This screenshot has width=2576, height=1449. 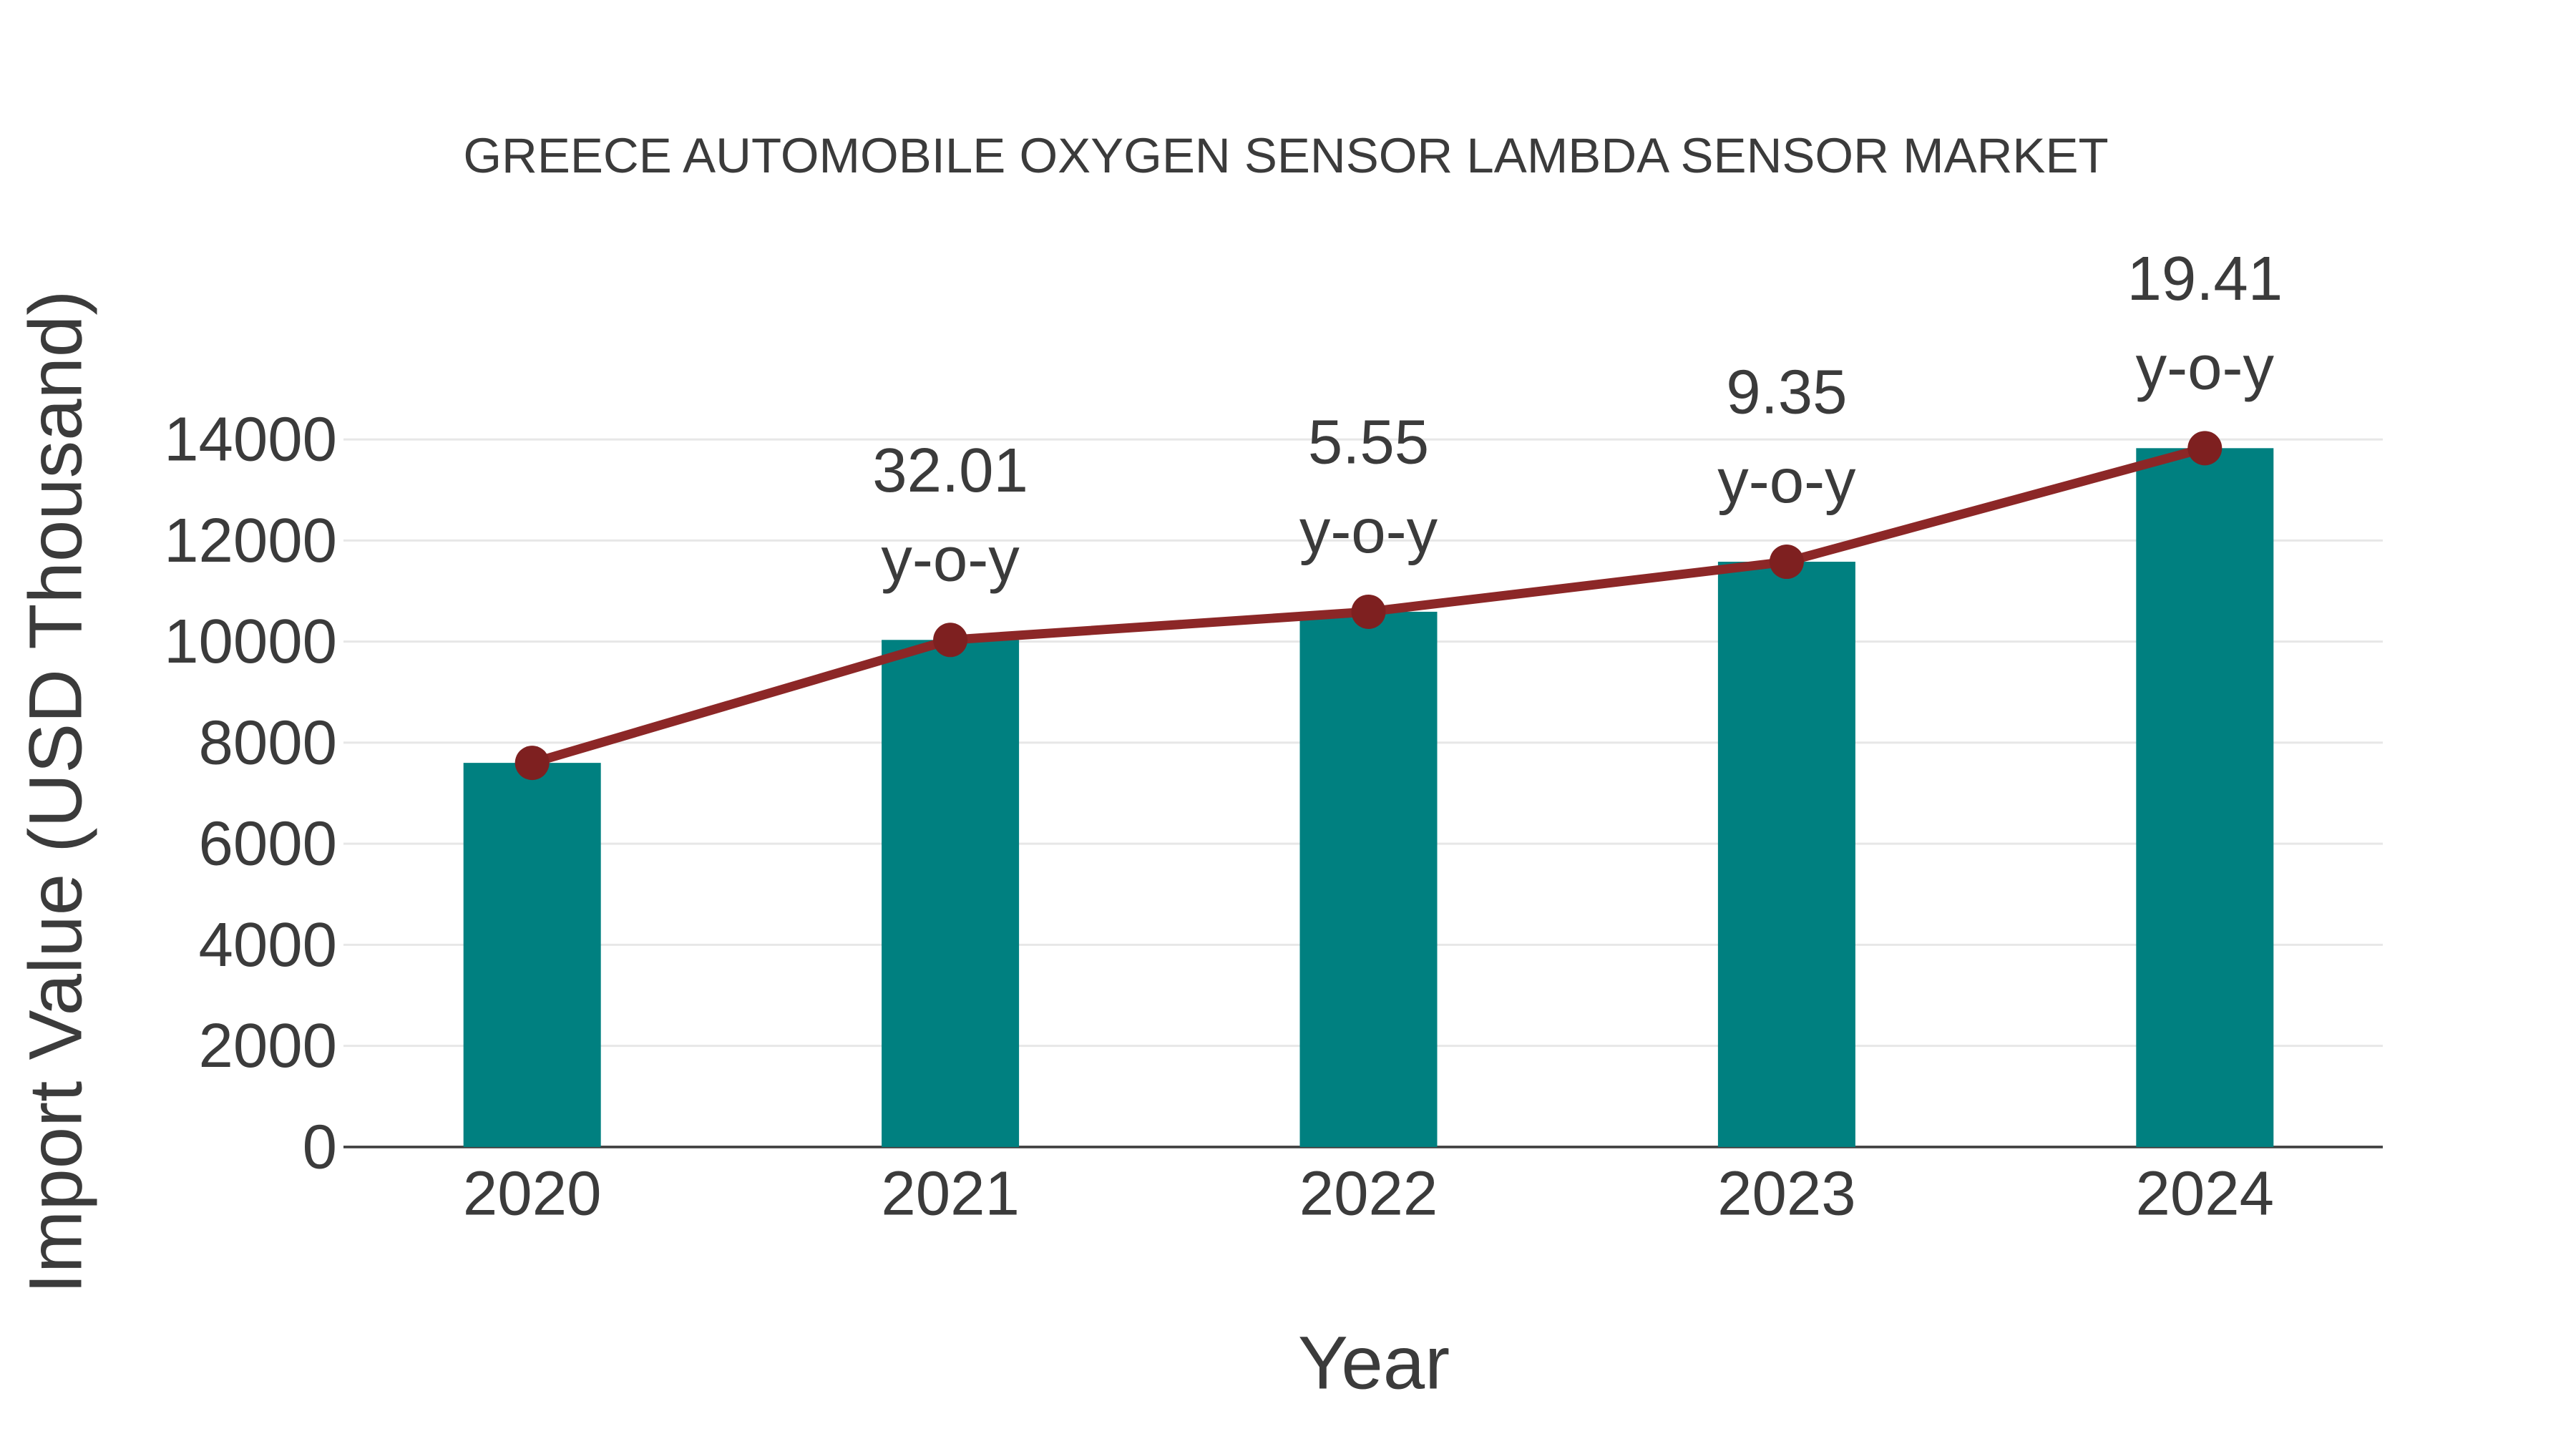 I want to click on bar-2021, so click(x=951, y=894).